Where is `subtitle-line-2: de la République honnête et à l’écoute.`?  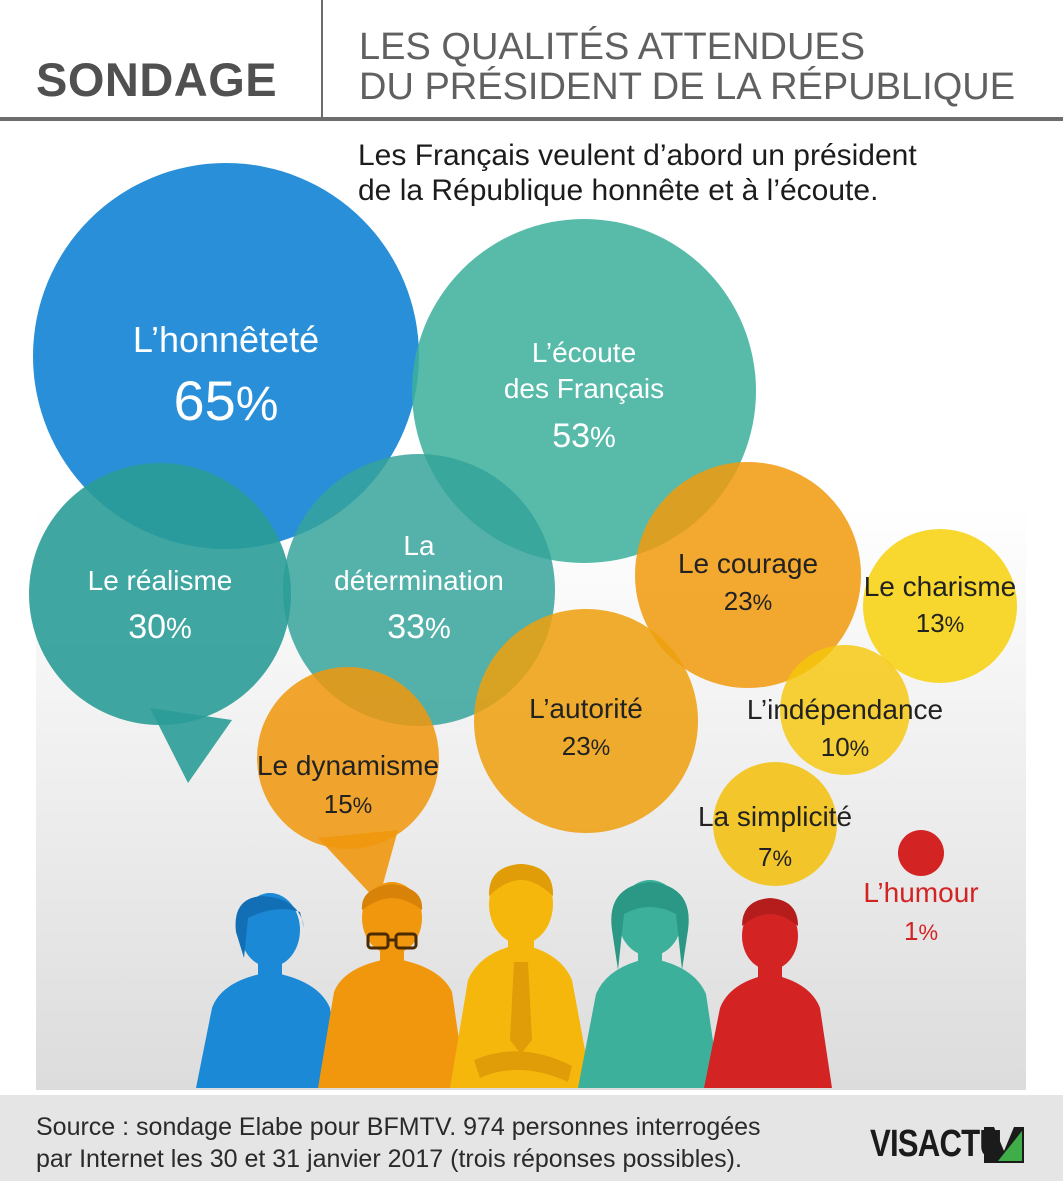
subtitle-line-2: de la République honnête et à l’écoute. is located at coordinates (618, 190).